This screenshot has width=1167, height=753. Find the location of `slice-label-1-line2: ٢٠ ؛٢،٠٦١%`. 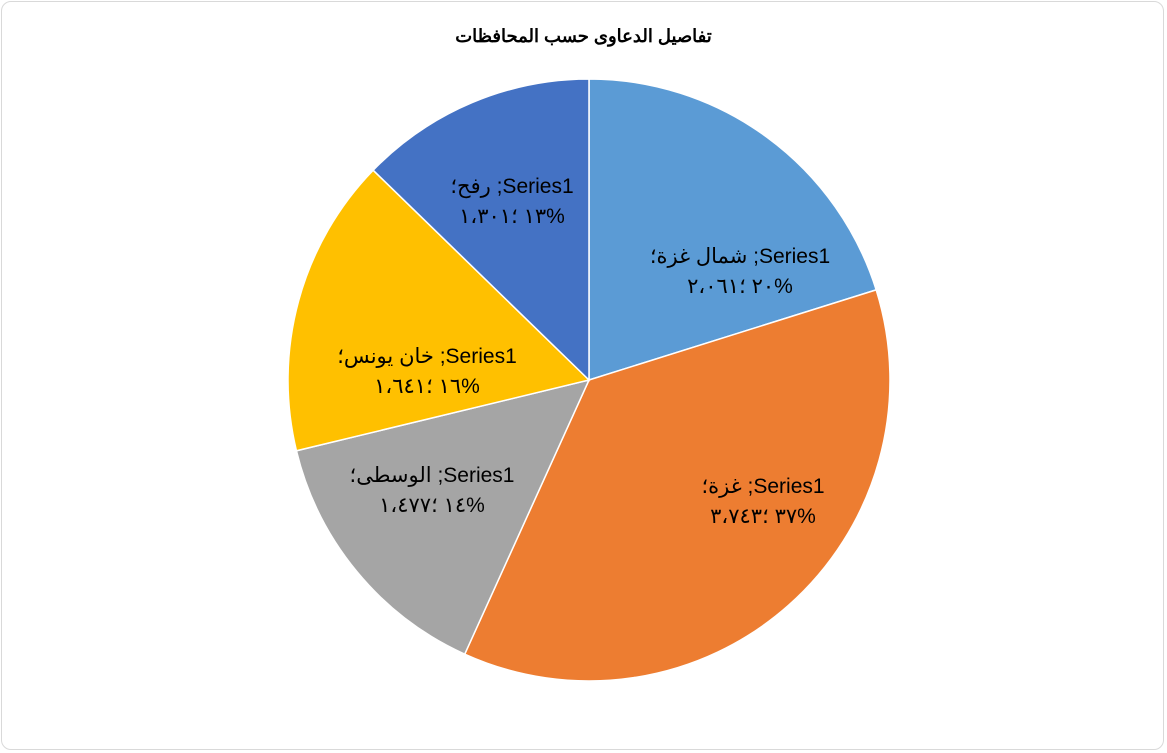

slice-label-1-line2: ٢٠ ؛٢،٠٦١% is located at coordinates (740, 286).